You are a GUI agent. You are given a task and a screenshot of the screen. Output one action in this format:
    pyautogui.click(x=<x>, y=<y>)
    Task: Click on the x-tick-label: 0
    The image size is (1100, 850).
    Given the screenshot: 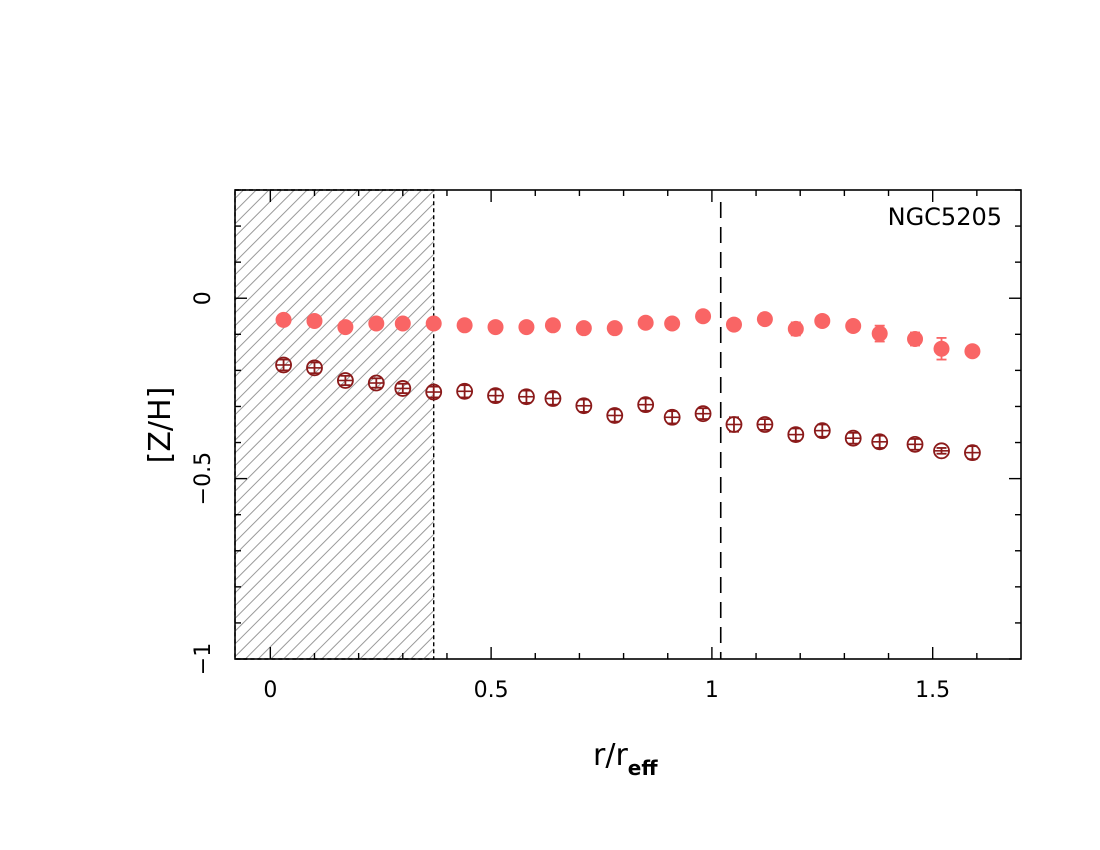 What is the action you would take?
    pyautogui.click(x=270, y=690)
    